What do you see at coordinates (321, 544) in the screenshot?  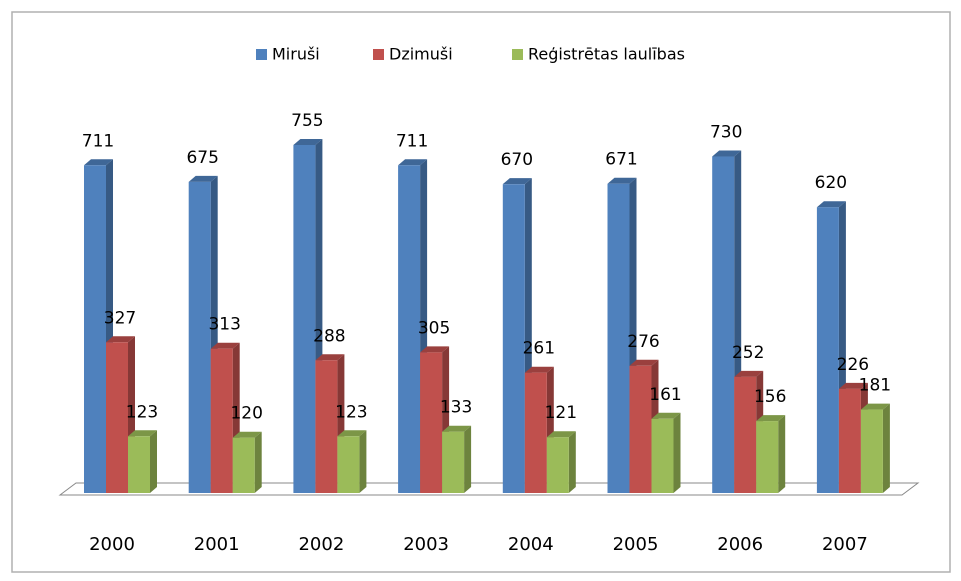 I see `x-tick-label: 2002` at bounding box center [321, 544].